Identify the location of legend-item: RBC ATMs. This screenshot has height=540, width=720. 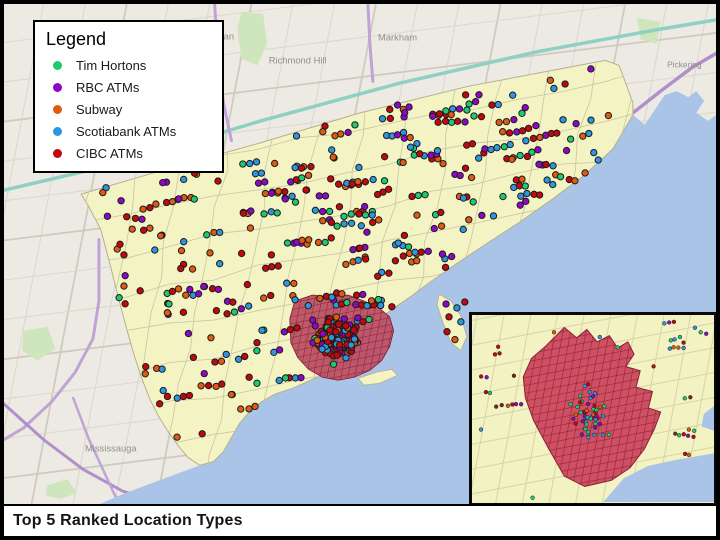
(133, 87).